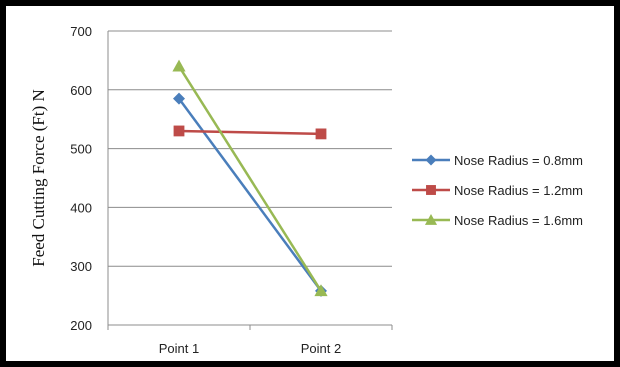 The width and height of the screenshot is (620, 367). What do you see at coordinates (518, 160) in the screenshot?
I see `legend-label: Nose Radius = 0.8mm` at bounding box center [518, 160].